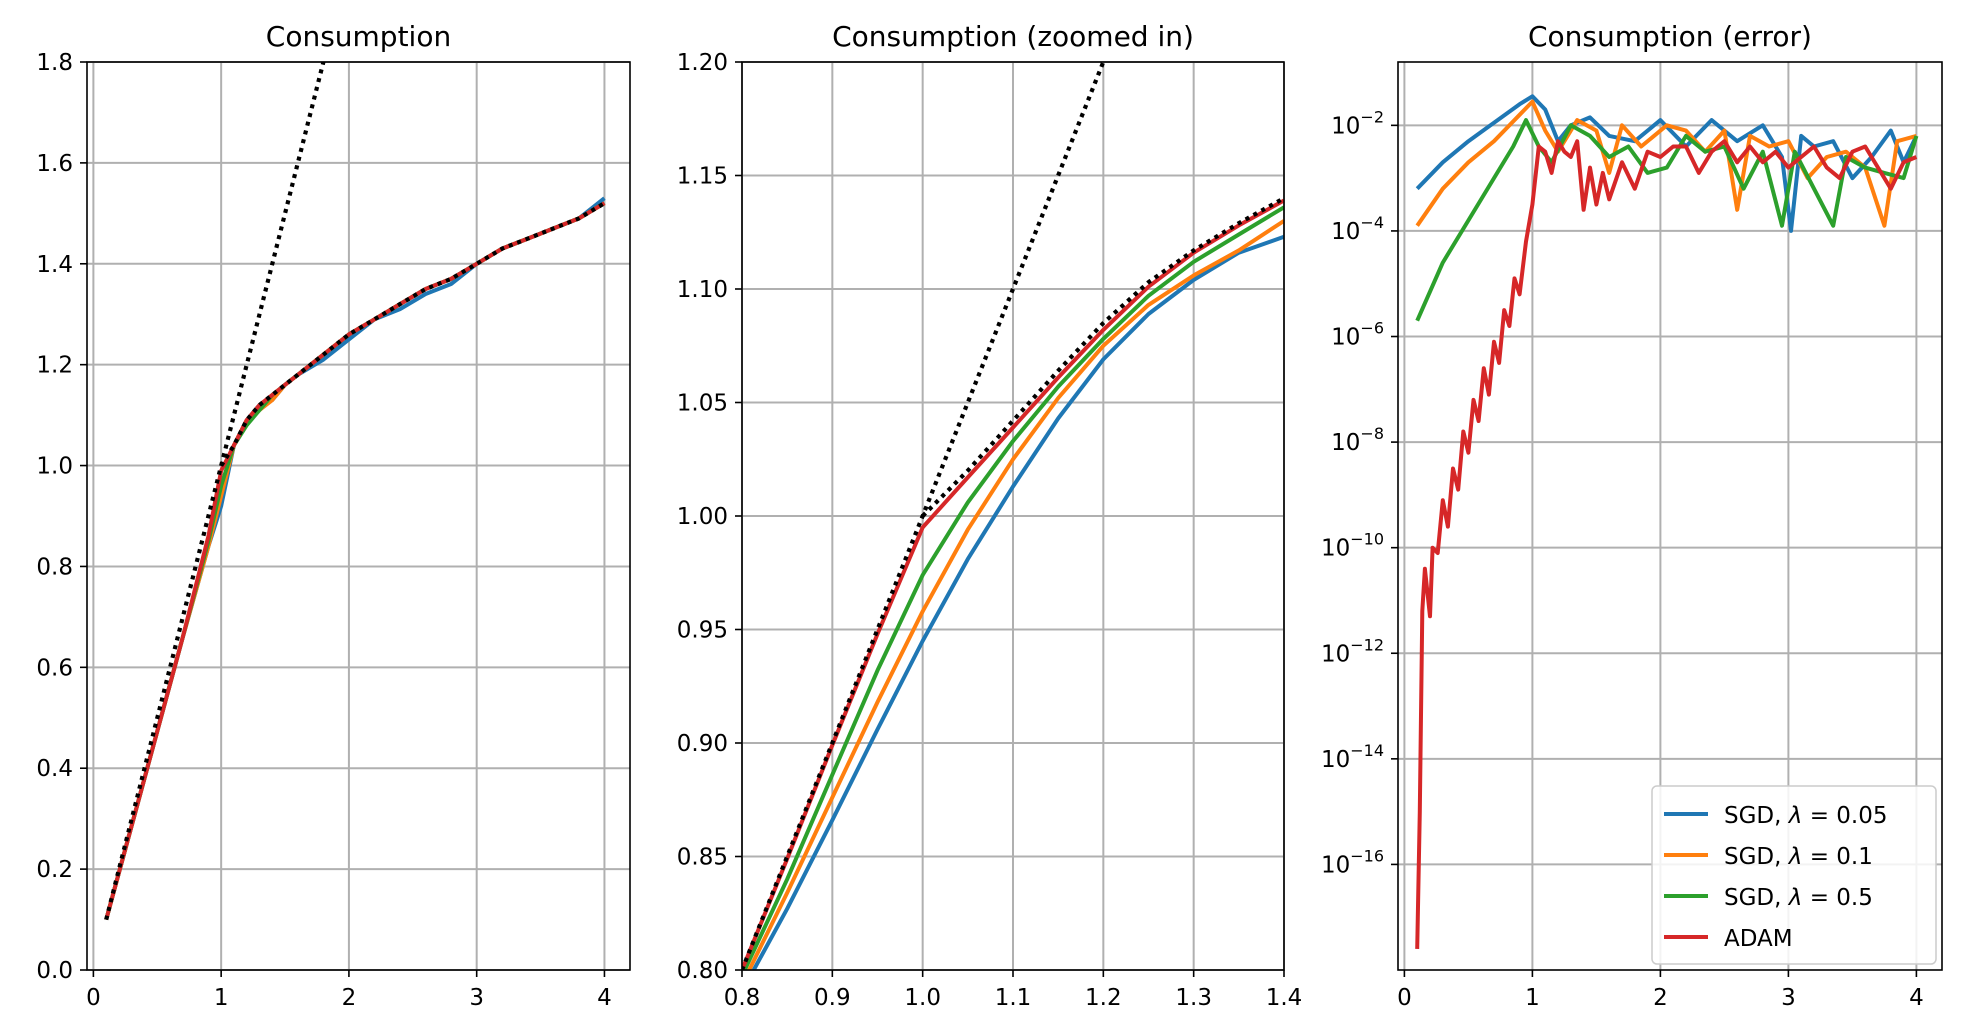  What do you see at coordinates (702, 858) in the screenshot?
I see `y-tick-label: 0.85` at bounding box center [702, 858].